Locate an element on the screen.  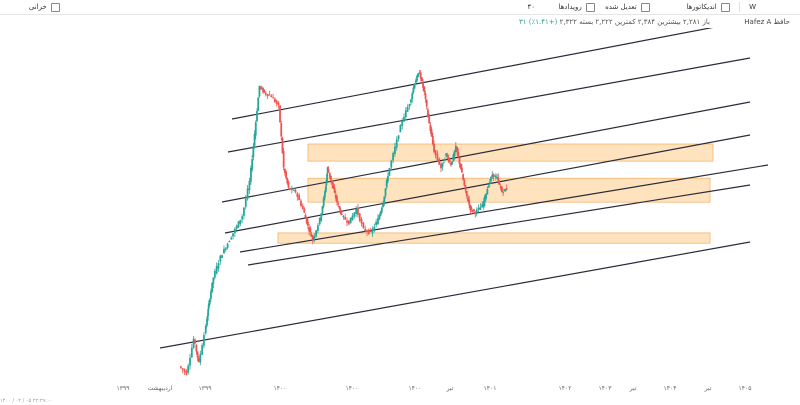
indicators-button: اندیکاتورها is located at coordinates (708, 7).